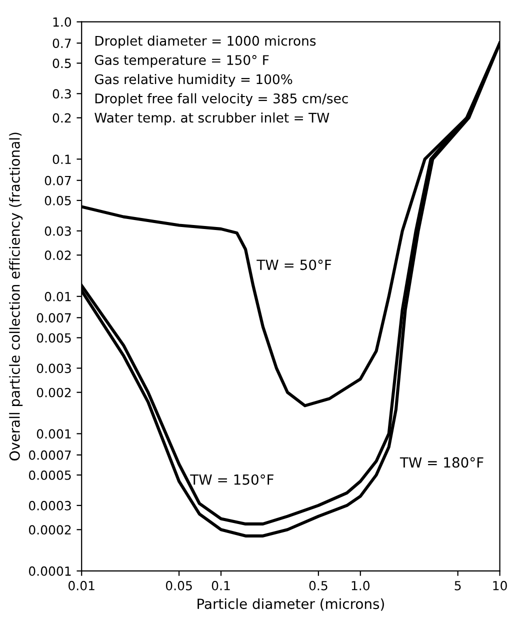 Image resolution: width=510 pixels, height=624 pixels. I want to click on annotation: TW = 180°F, so click(442, 462).